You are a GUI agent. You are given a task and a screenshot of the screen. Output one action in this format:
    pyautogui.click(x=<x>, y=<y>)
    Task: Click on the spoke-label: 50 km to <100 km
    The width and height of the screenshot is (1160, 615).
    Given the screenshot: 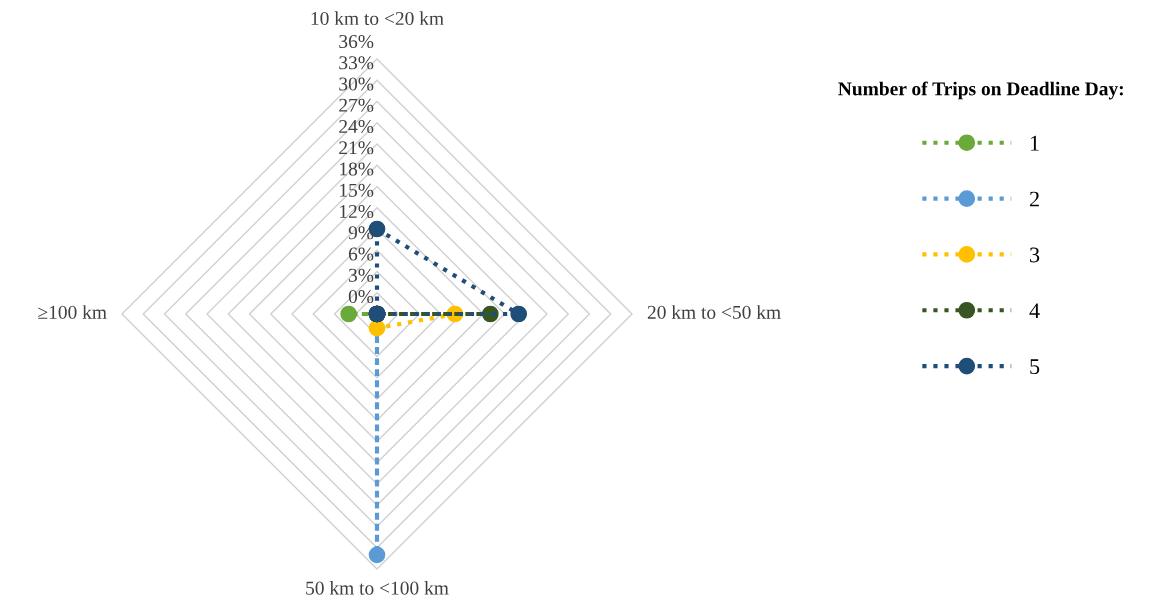 What is the action you would take?
    pyautogui.click(x=377, y=588)
    